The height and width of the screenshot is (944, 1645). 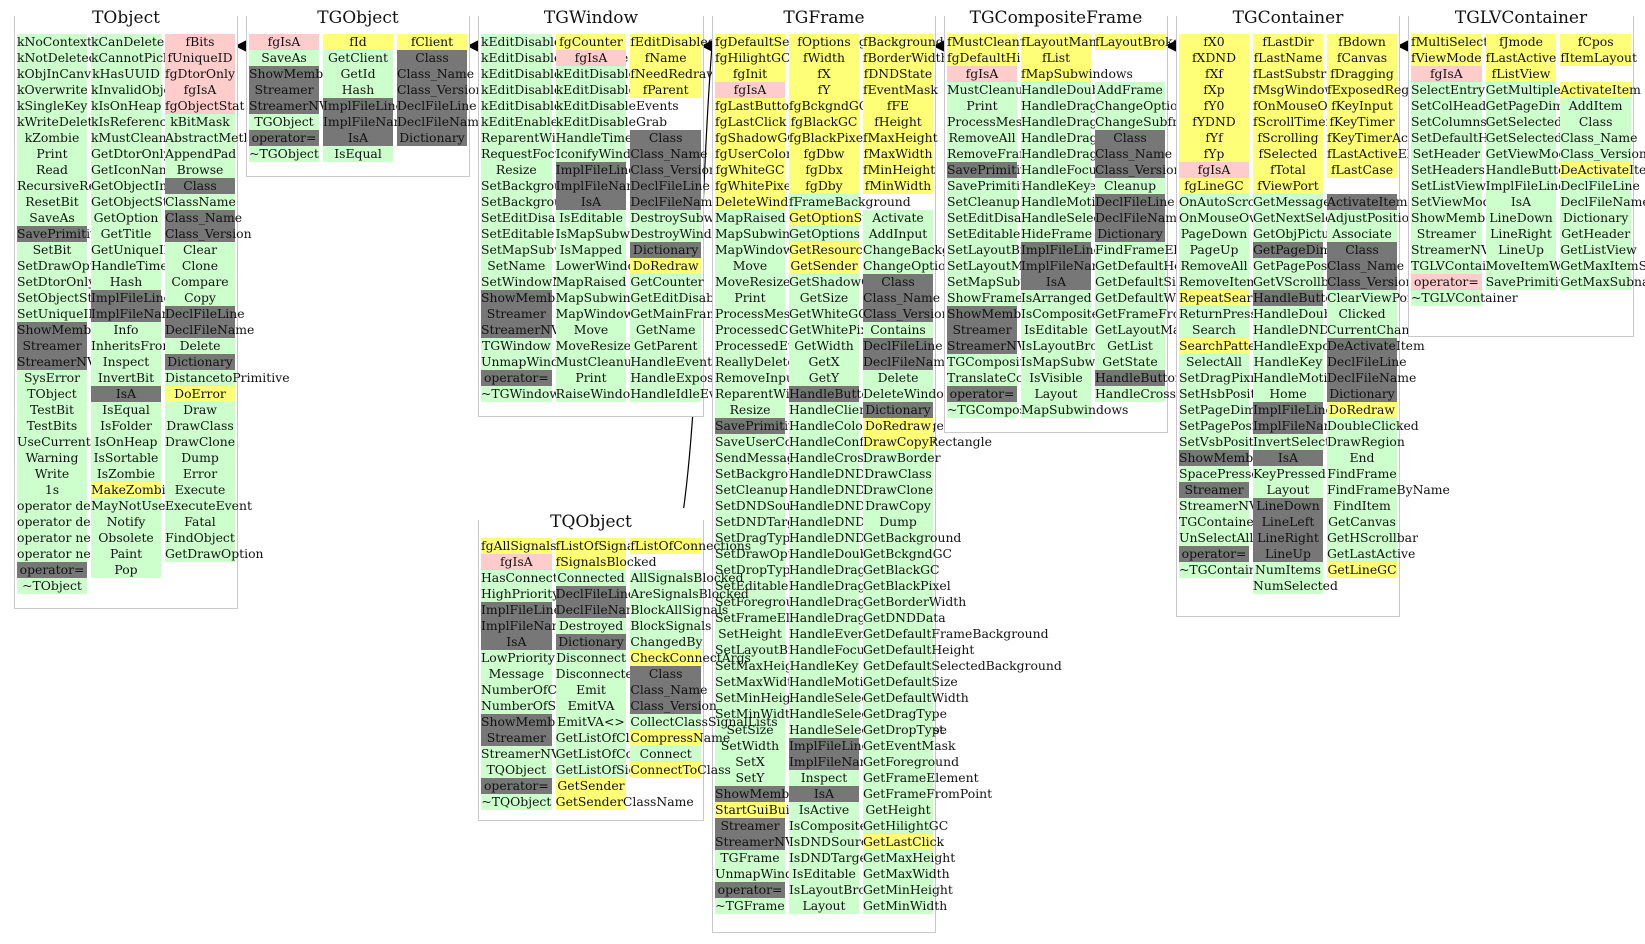 I want to click on member-entry: fLastDir, so click(x=1288, y=42).